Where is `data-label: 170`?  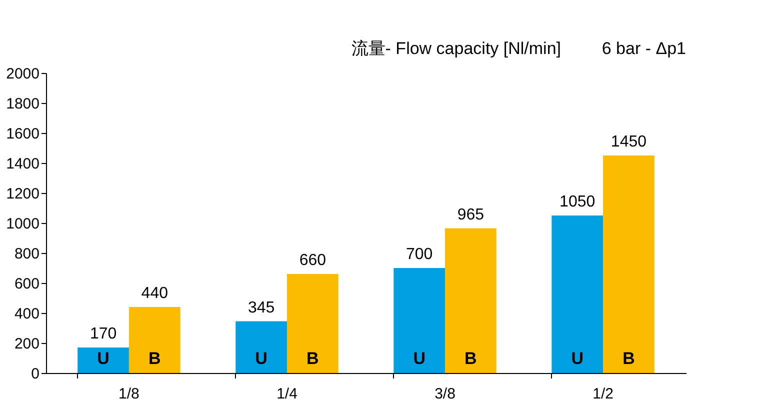 data-label: 170 is located at coordinates (103, 334).